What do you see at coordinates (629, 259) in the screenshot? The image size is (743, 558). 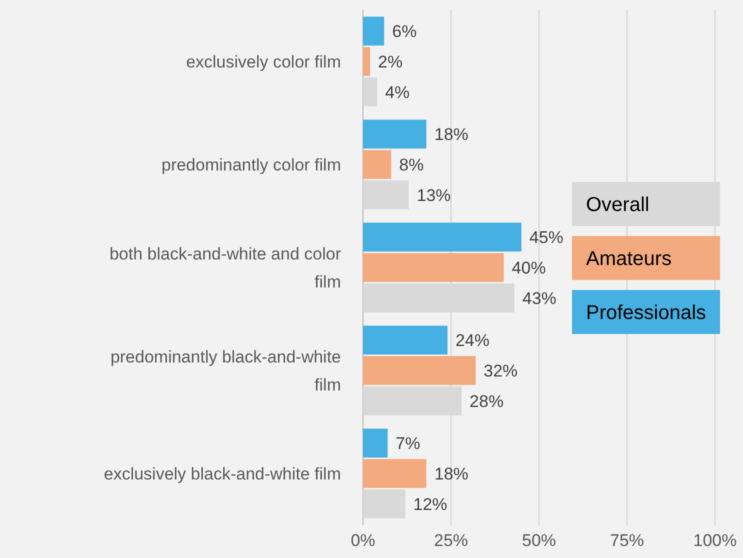 I see `text: Amateurs` at bounding box center [629, 259].